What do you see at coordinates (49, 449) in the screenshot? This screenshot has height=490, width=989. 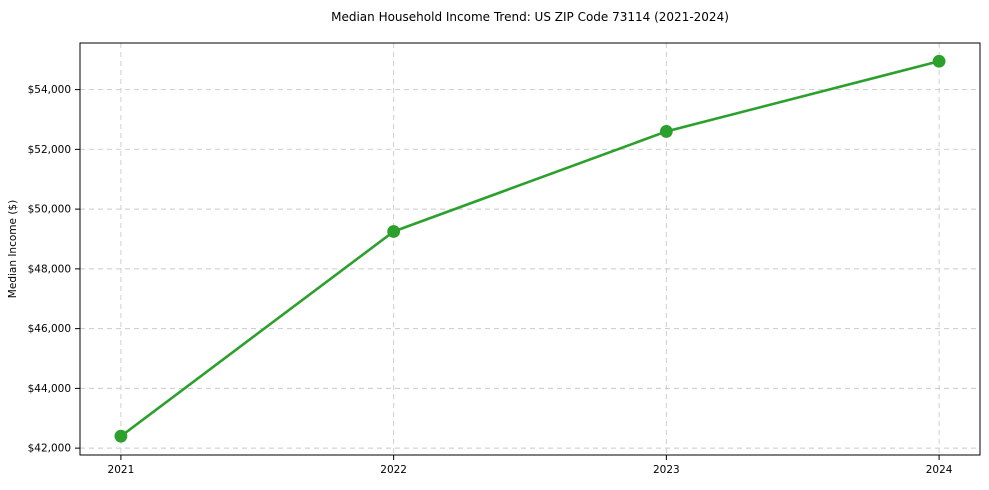 I see `y-tick-label: $42,000` at bounding box center [49, 449].